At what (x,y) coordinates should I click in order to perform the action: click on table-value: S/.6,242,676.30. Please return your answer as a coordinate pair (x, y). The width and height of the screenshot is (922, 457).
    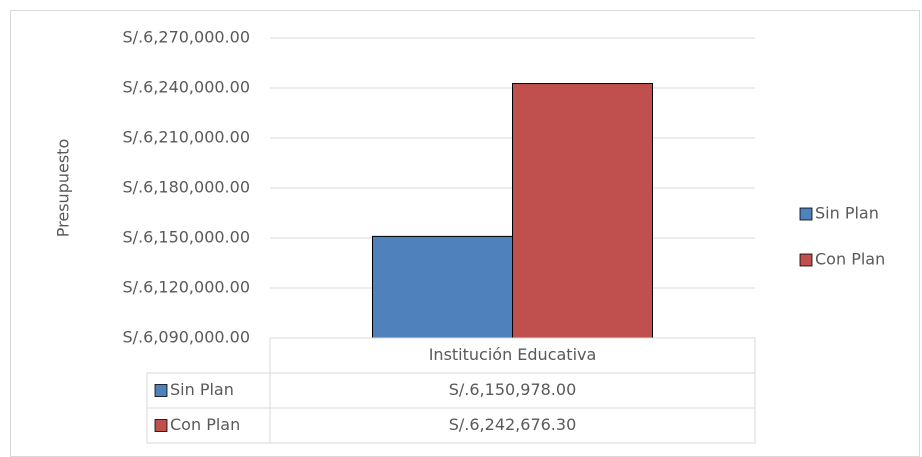
    Looking at the image, I should click on (513, 424).